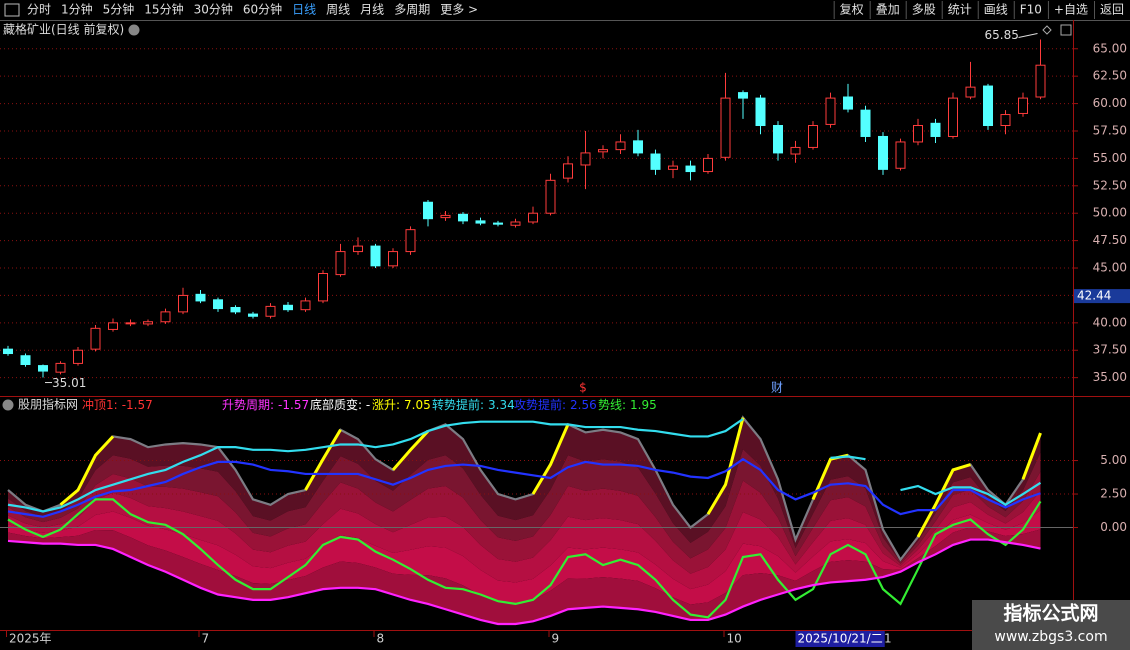  What do you see at coordinates (540, 404) in the screenshot?
I see `legend-label: 攻势提前:` at bounding box center [540, 404].